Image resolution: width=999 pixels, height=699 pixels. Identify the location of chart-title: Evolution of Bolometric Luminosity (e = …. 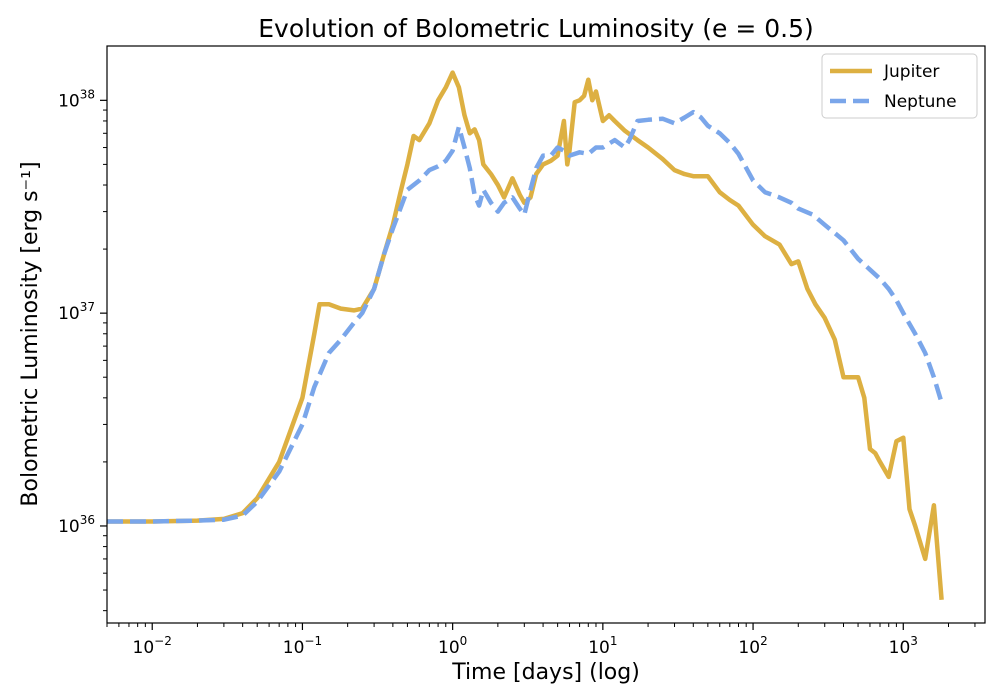
(535, 28).